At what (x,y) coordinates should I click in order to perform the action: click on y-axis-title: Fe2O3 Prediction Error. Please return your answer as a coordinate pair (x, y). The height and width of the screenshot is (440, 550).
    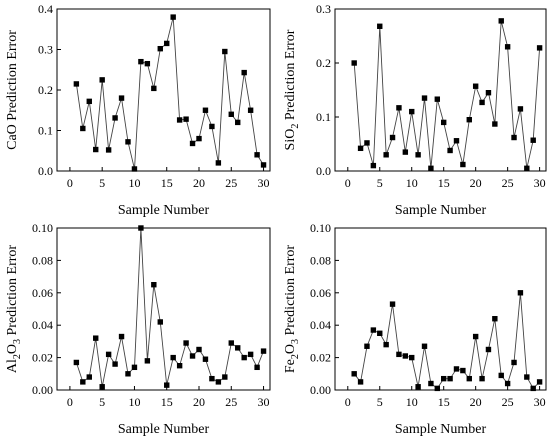
    Looking at the image, I should click on (292, 309).